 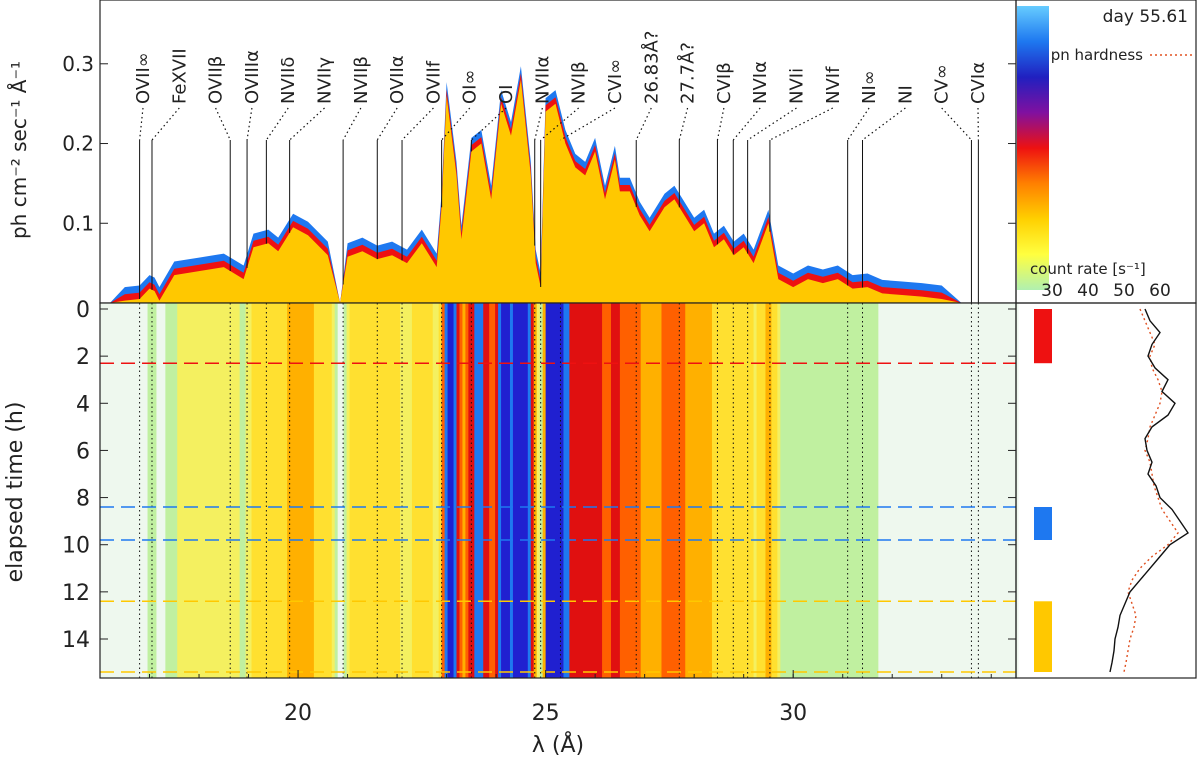 I want to click on colorbar-tick-label: 30, so click(x=1052, y=291).